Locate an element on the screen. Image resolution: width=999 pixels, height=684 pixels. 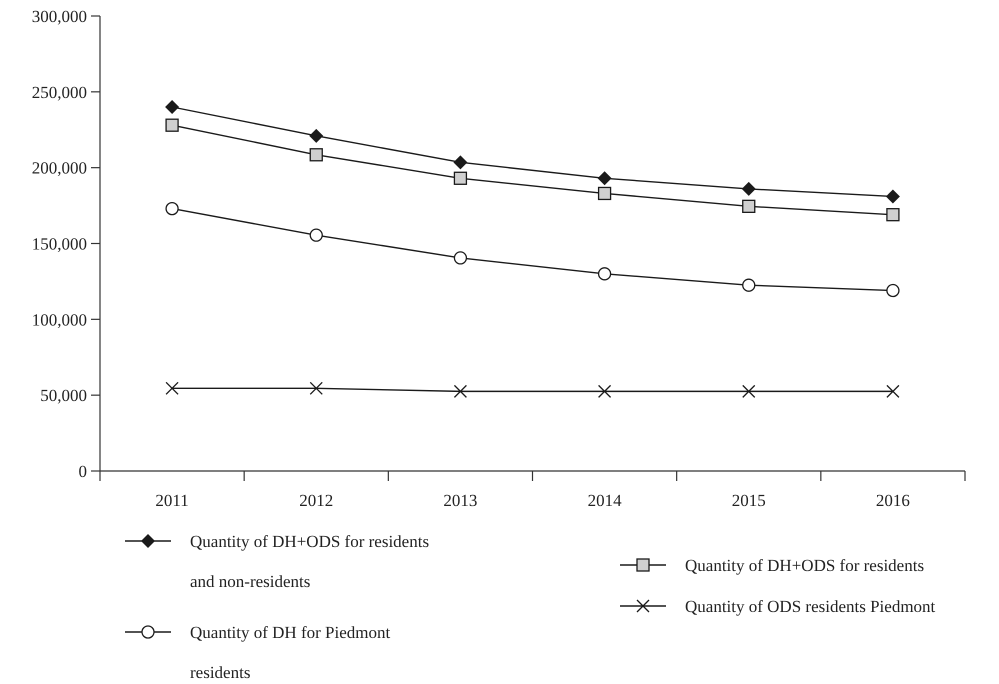
x-tick-label: 2014 is located at coordinates (605, 500).